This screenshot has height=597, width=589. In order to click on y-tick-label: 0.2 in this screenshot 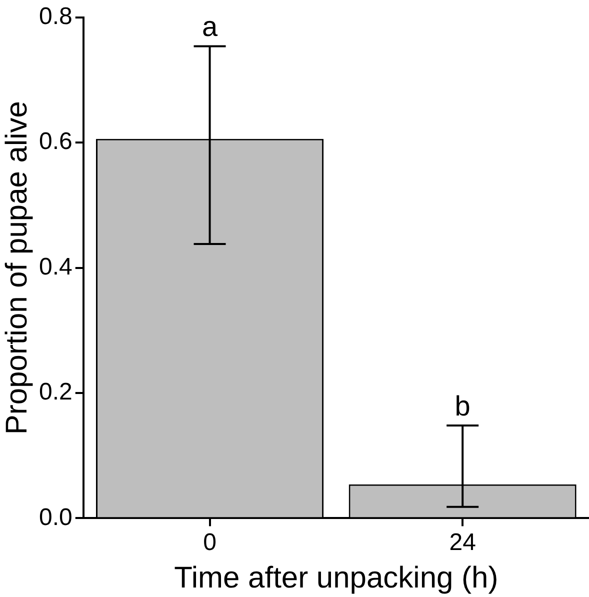, I will do `click(55, 392)`.